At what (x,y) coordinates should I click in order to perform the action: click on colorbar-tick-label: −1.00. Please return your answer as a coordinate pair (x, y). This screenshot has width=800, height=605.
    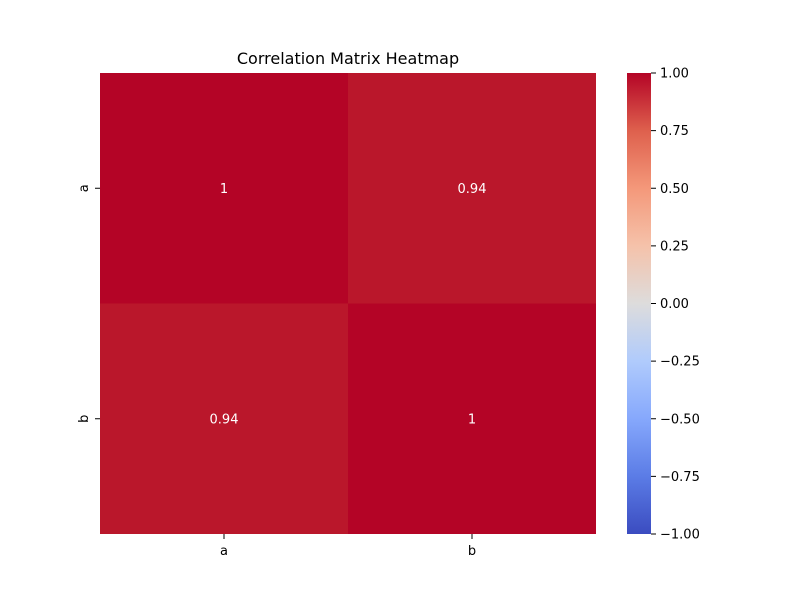
    Looking at the image, I should click on (680, 535).